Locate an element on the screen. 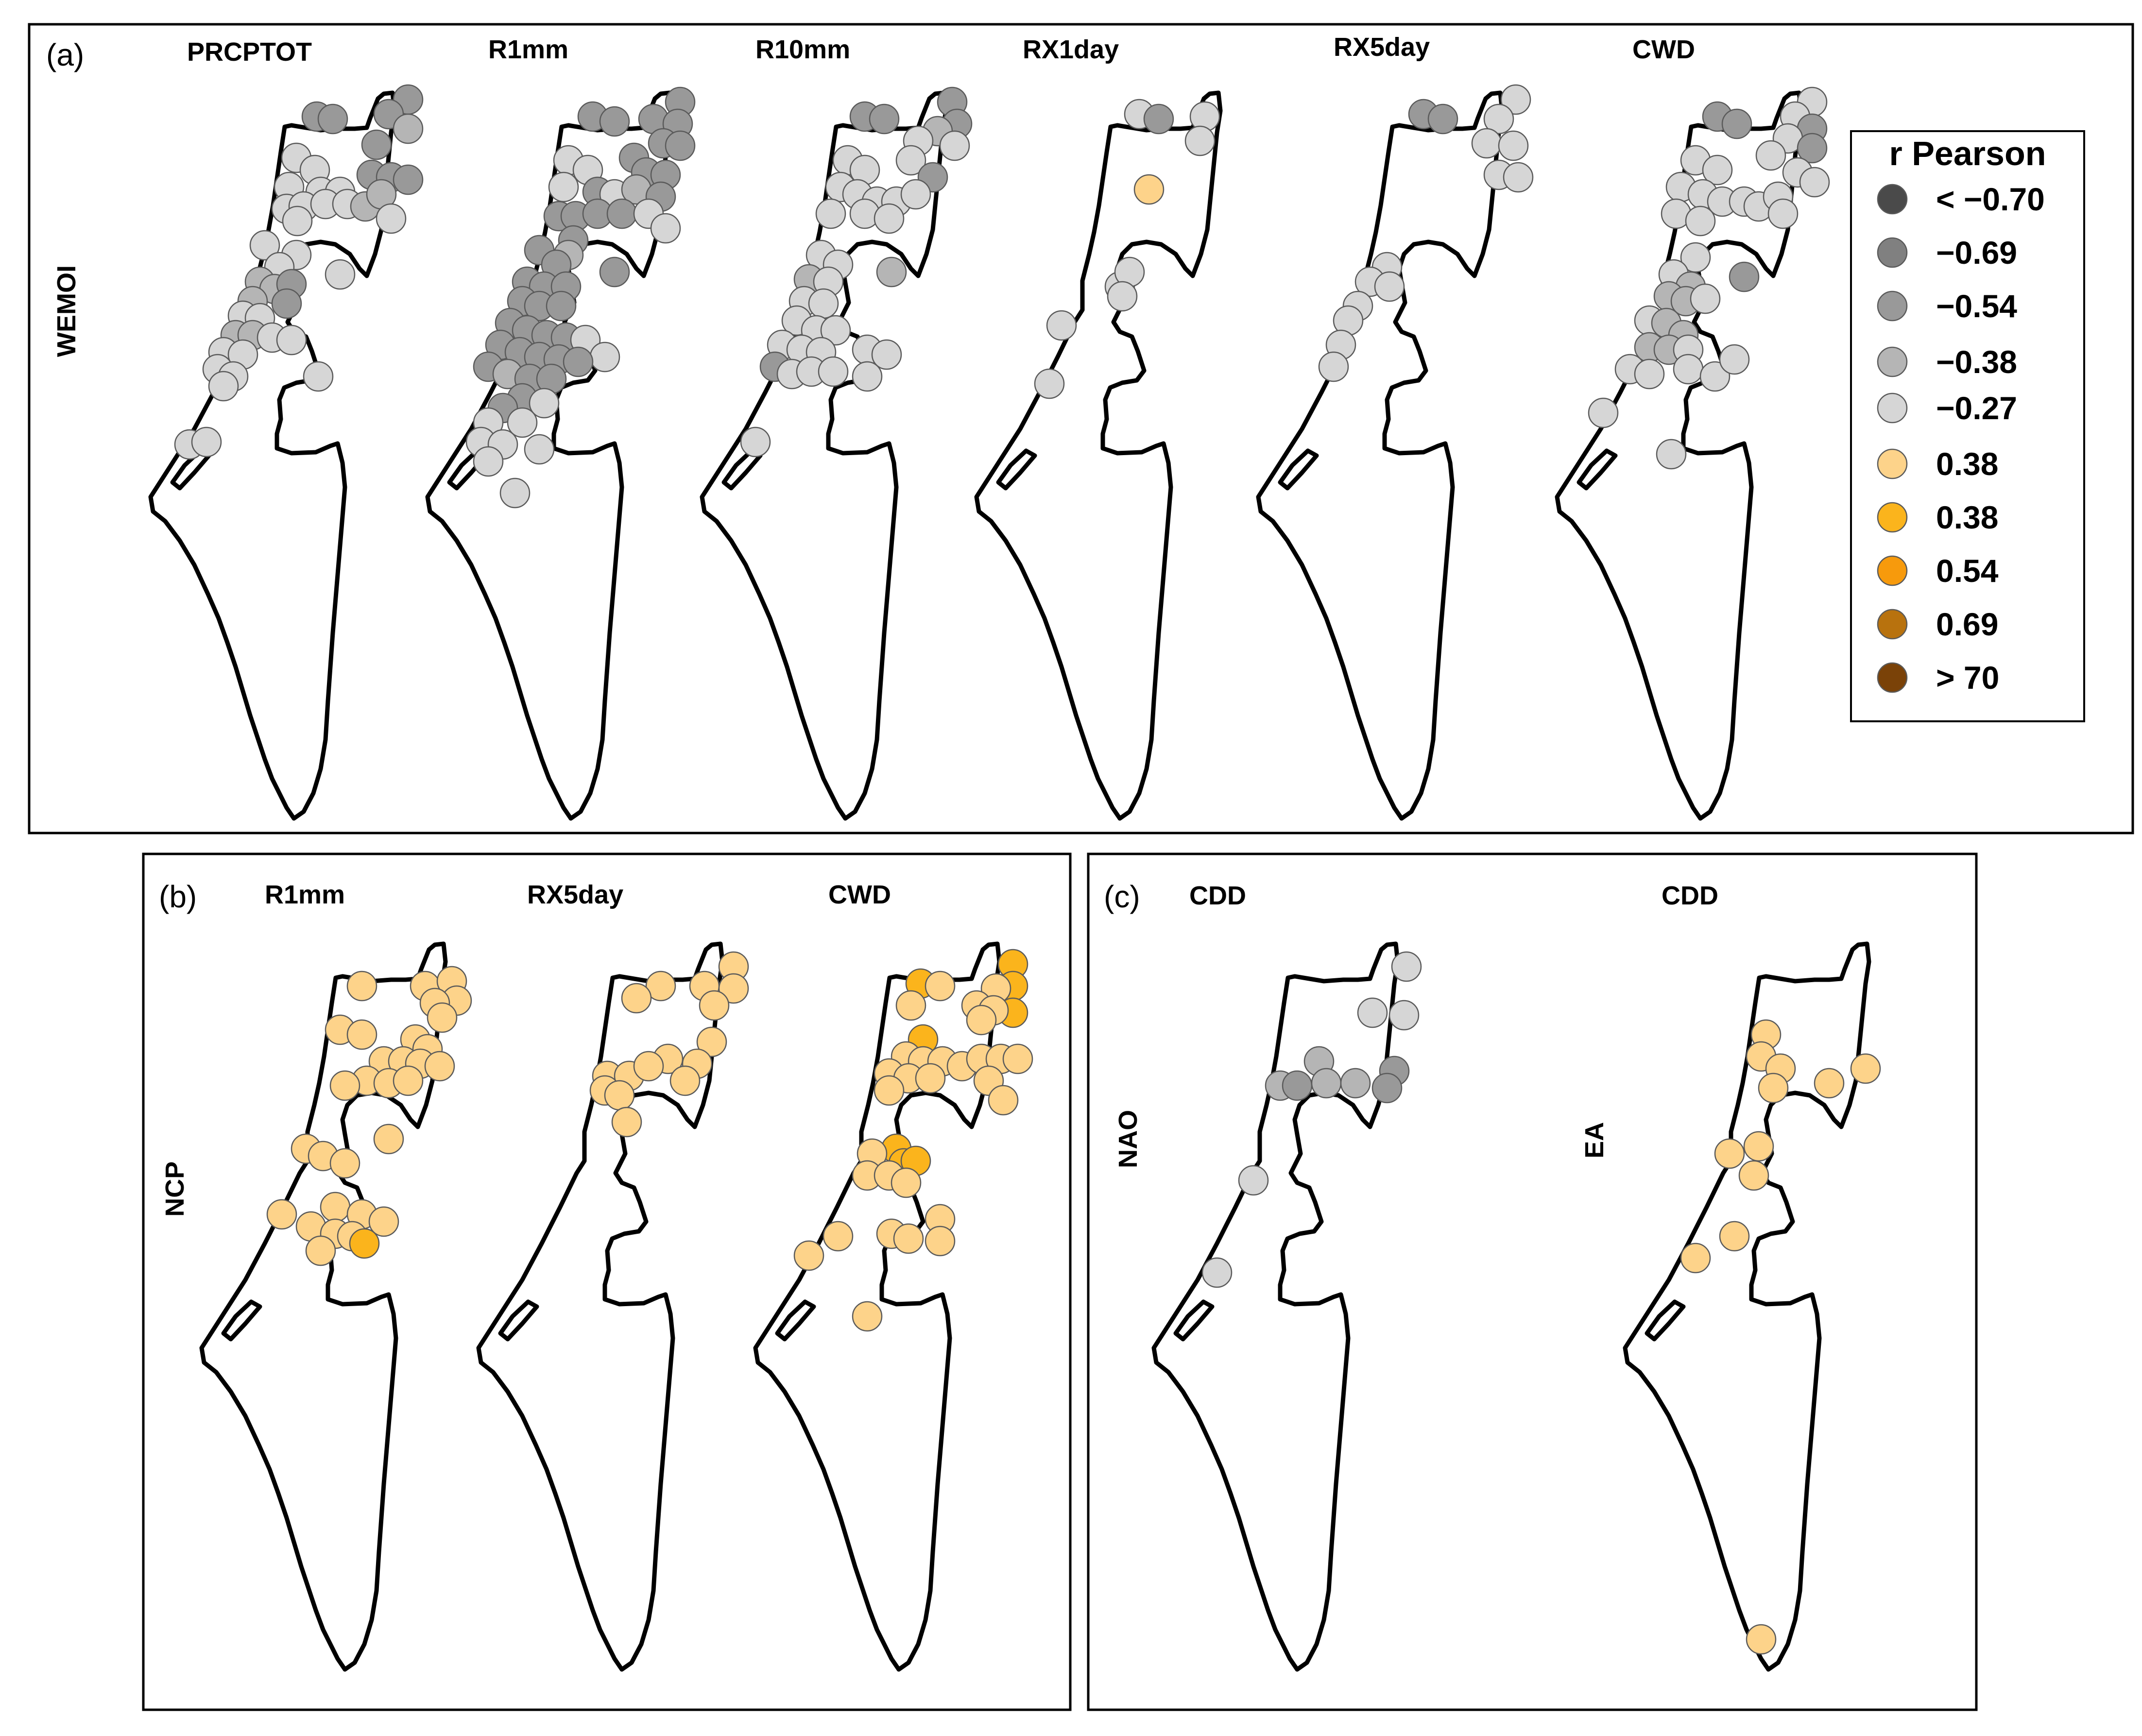 The image size is (2142, 1736). legend-label: −0.27 is located at coordinates (1976, 408).